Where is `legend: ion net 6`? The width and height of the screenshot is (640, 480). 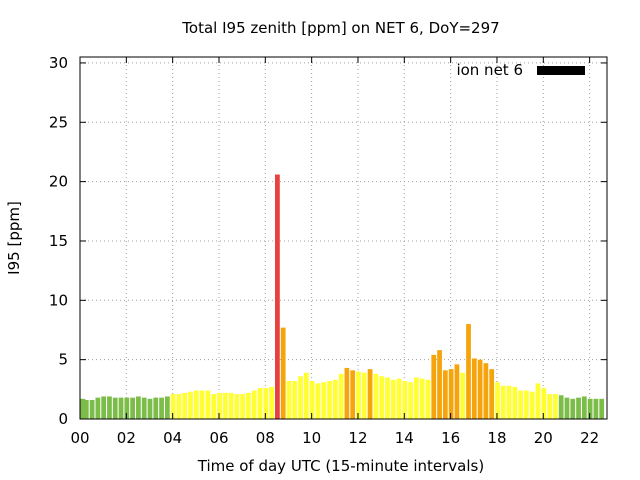 legend: ion net 6 is located at coordinates (520, 70).